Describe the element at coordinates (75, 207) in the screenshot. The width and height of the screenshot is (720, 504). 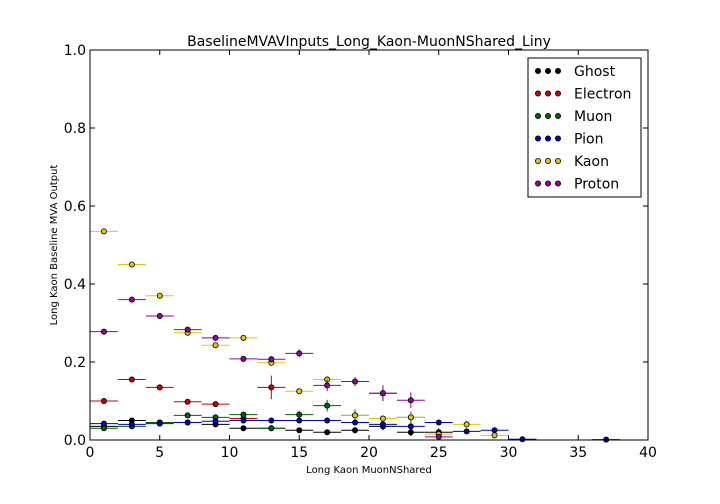
I see `y-tick-label: 0.6` at that location.